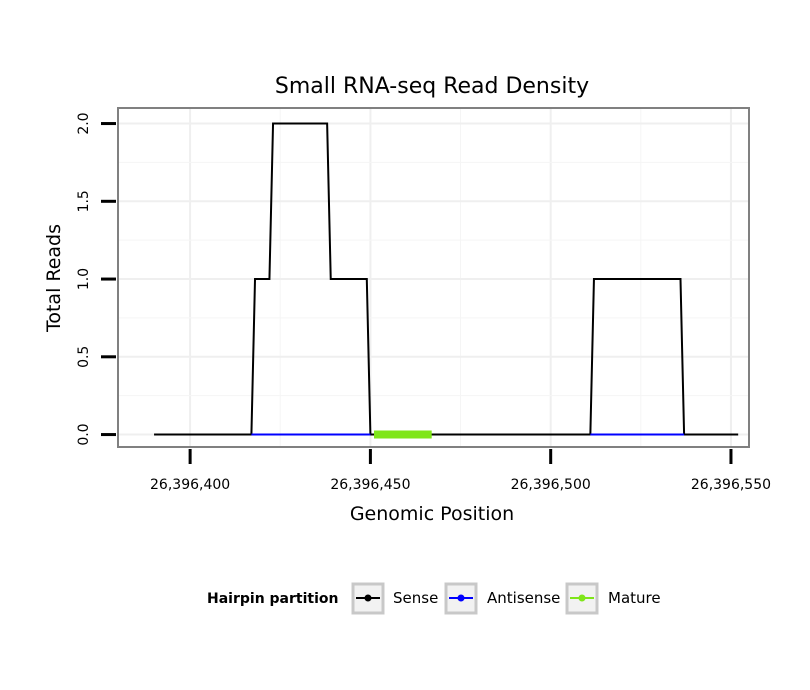 Image resolution: width=810 pixels, height=690 pixels. Describe the element at coordinates (272, 599) in the screenshot. I see `legend-title: Hairpin partition` at that location.